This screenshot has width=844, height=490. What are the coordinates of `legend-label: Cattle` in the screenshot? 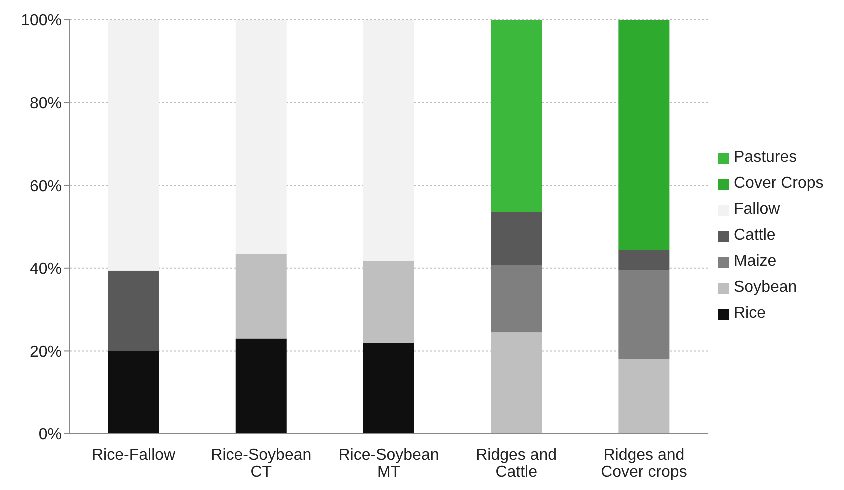 It's located at (755, 236).